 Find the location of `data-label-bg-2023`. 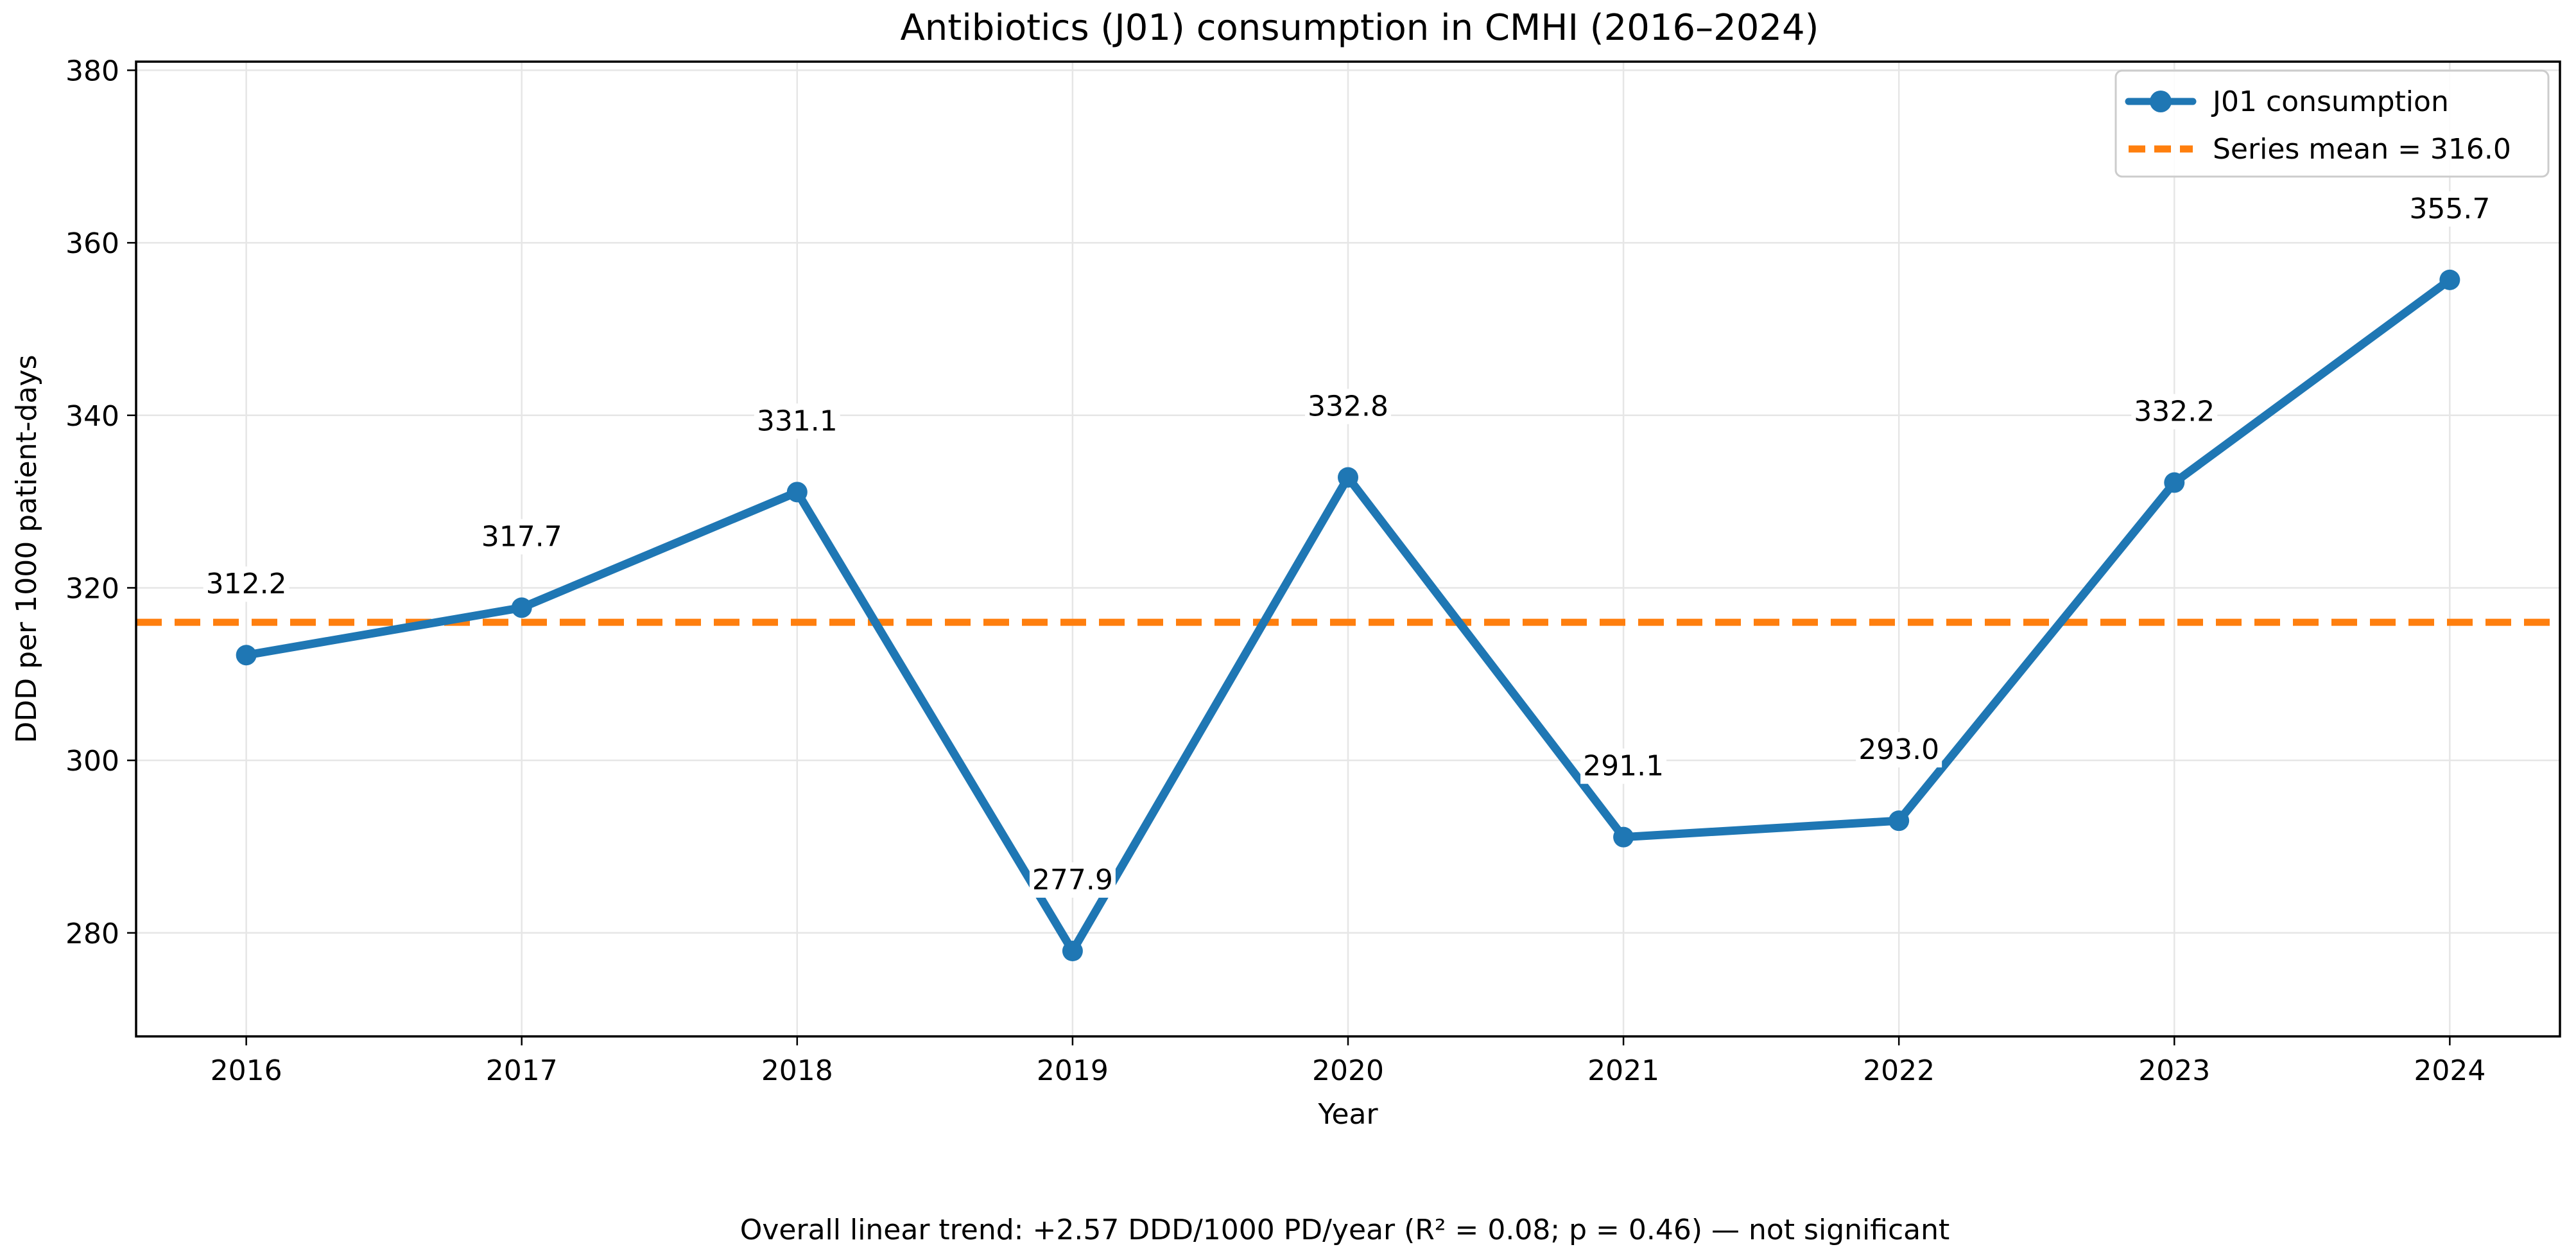

data-label-bg-2023 is located at coordinates (2175, 412).